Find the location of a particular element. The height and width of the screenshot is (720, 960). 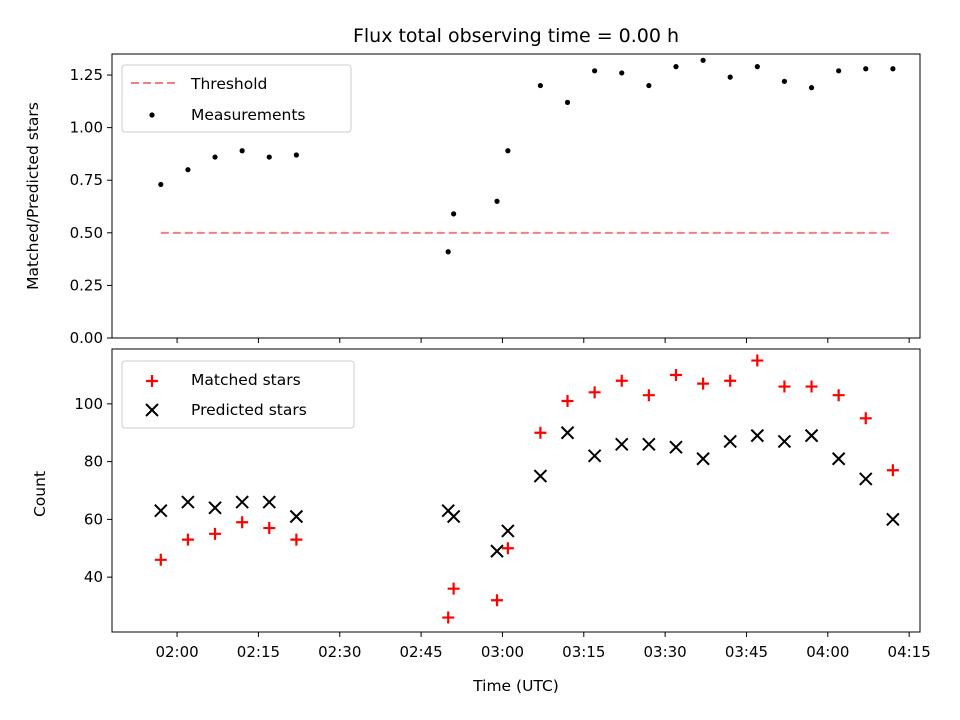

bottom-legend-box is located at coordinates (238, 394).